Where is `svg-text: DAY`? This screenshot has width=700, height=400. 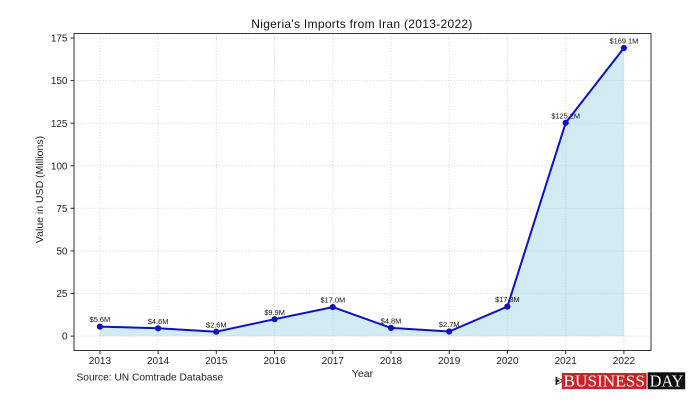 svg-text: DAY is located at coordinates (667, 381).